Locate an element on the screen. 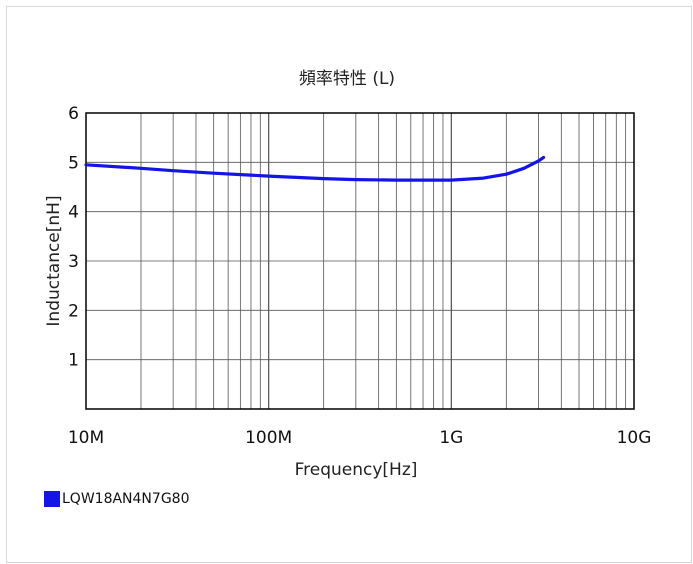  x-axis-label: Frequency[Hz] is located at coordinates (356, 470).